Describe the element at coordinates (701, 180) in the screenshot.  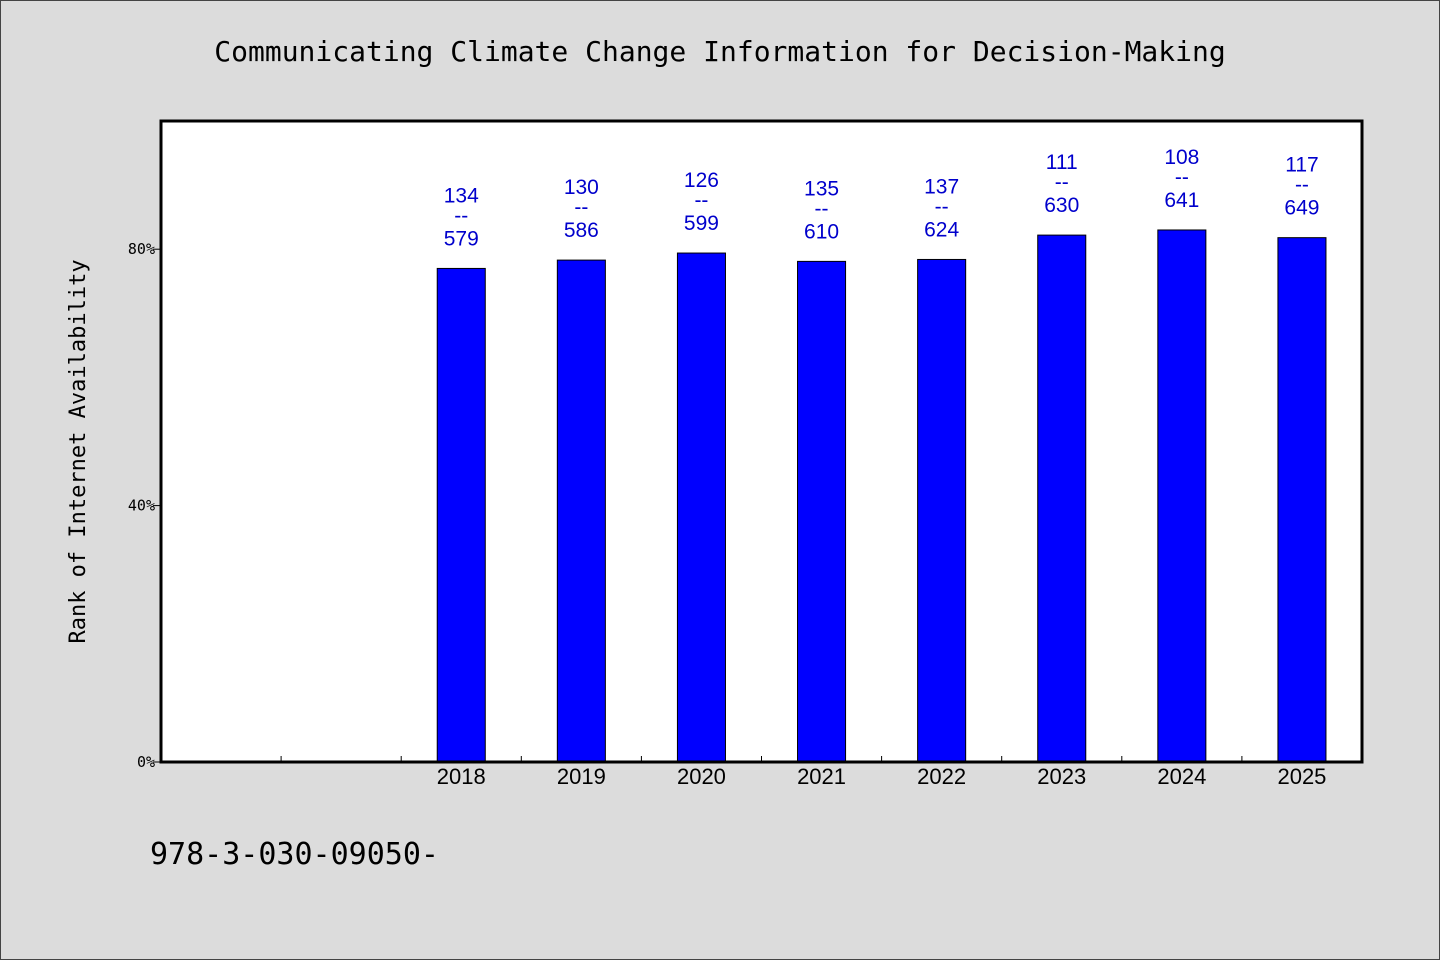
I see `data-label-top: 126` at that location.